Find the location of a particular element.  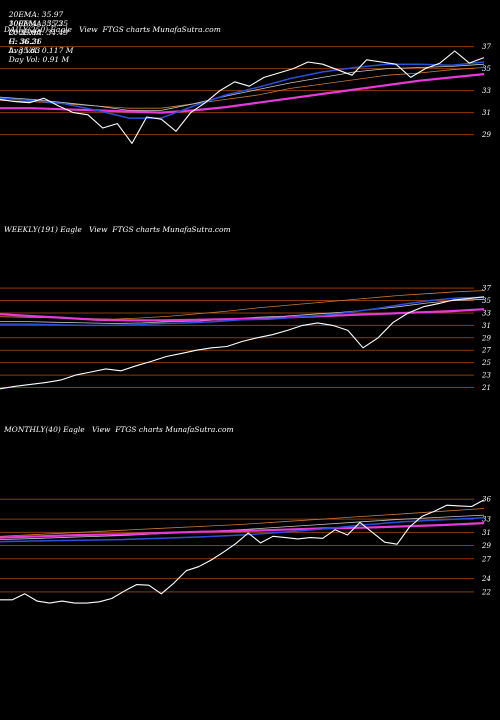

ema100-value: 100EMA: 35.35 is located at coordinates (38, 23).